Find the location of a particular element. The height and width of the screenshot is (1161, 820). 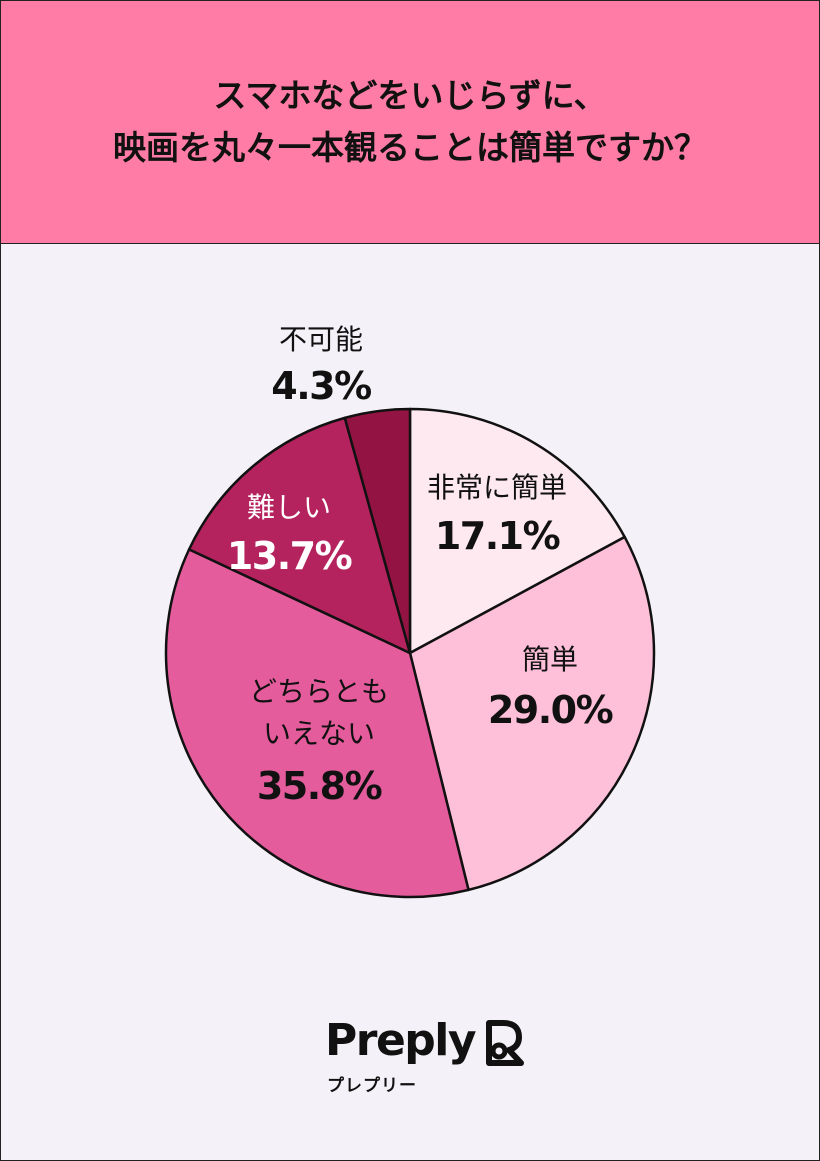

slice-value-1: 17.1% is located at coordinates (497, 536).